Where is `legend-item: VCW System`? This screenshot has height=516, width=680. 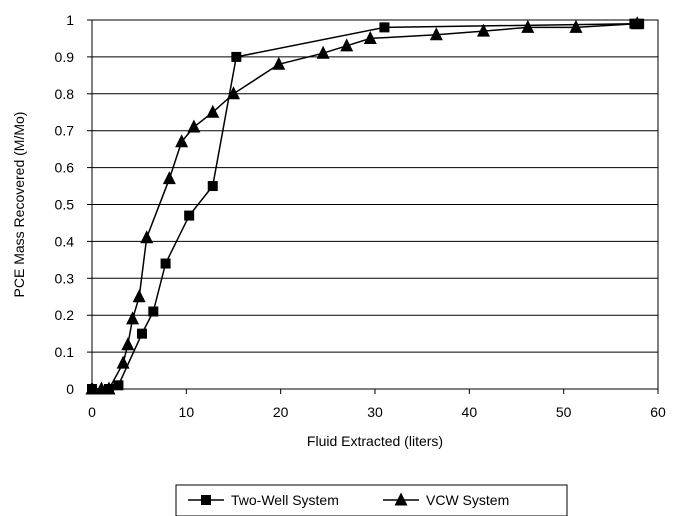 legend-item: VCW System is located at coordinates (446, 500).